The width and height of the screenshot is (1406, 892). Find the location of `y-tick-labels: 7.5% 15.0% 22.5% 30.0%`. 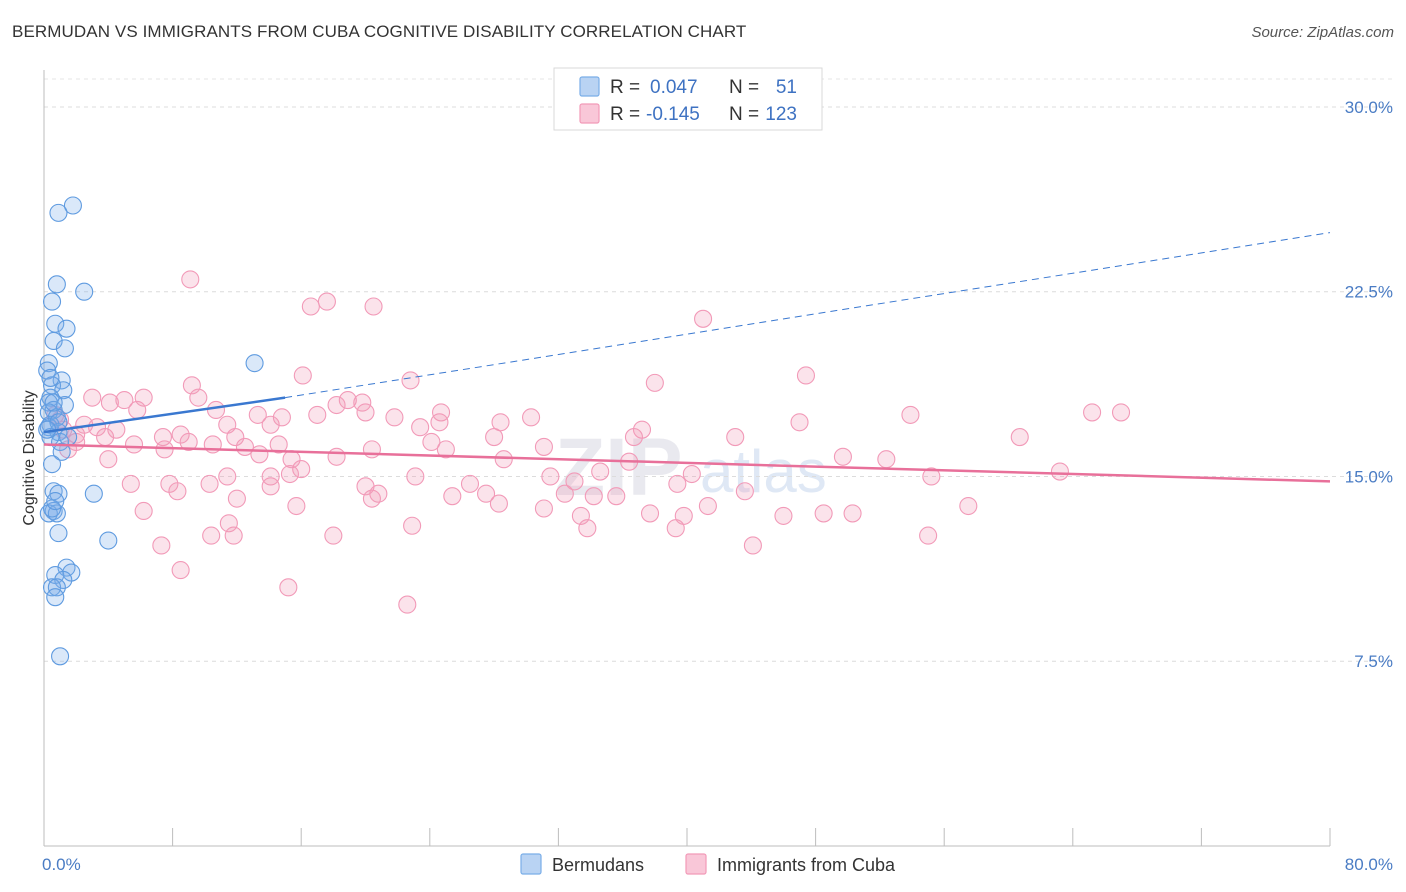

y-tick-labels: 7.5% 15.0% 22.5% 30.0% is located at coordinates (1369, 384).